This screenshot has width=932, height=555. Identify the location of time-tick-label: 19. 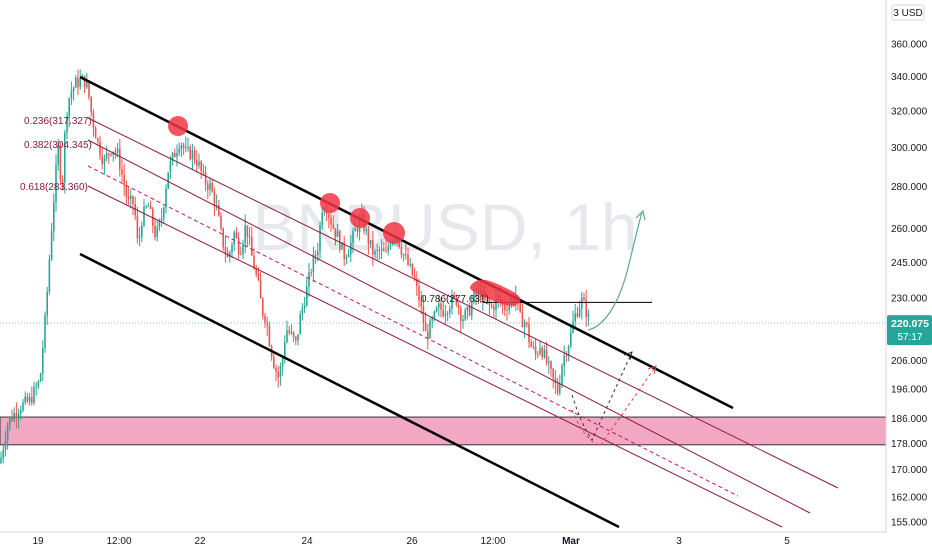
(38, 541).